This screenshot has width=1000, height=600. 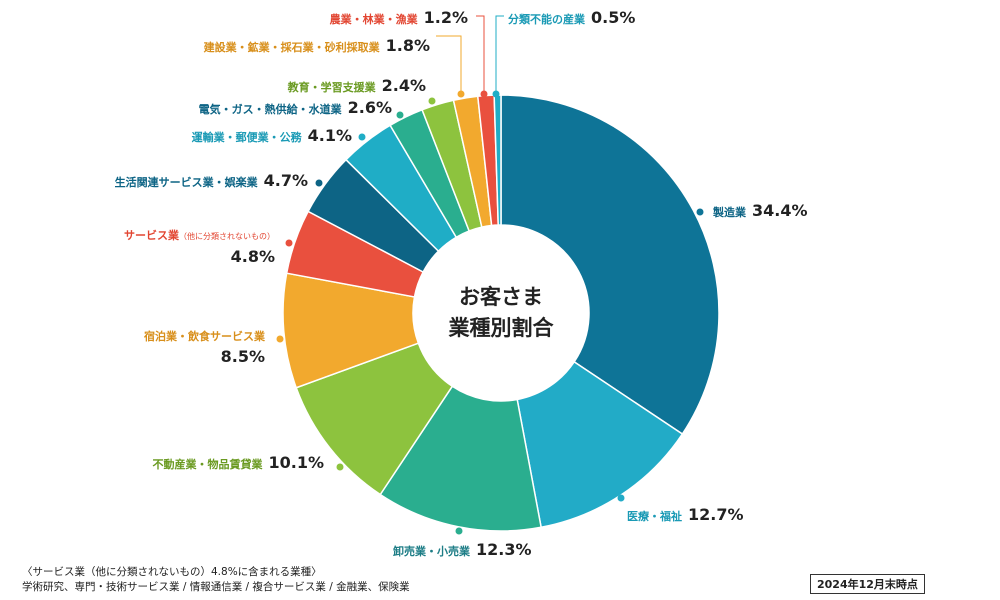 I want to click on center-label-line2: 業種別割合, so click(x=501, y=328).